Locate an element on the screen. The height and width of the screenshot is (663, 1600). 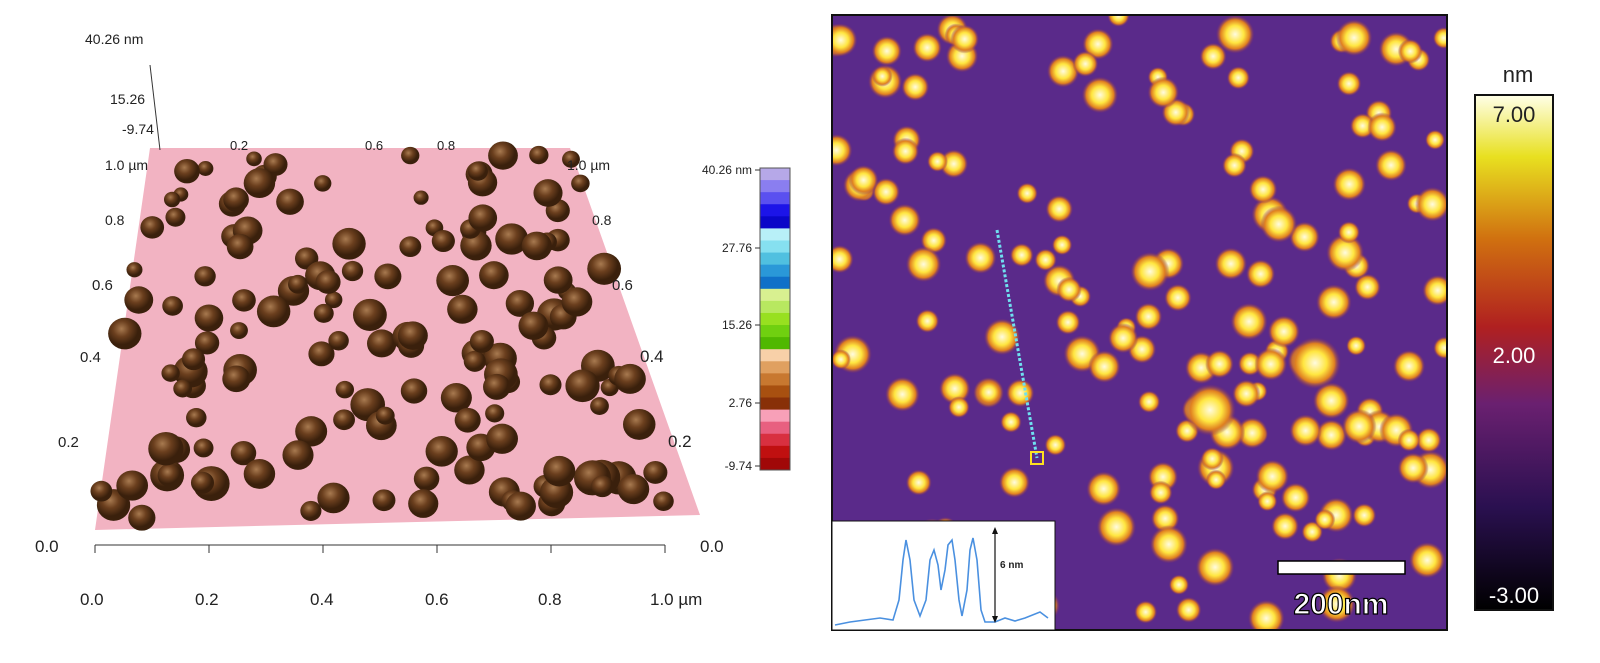
colorbar-unit: nm is located at coordinates (1518, 74).